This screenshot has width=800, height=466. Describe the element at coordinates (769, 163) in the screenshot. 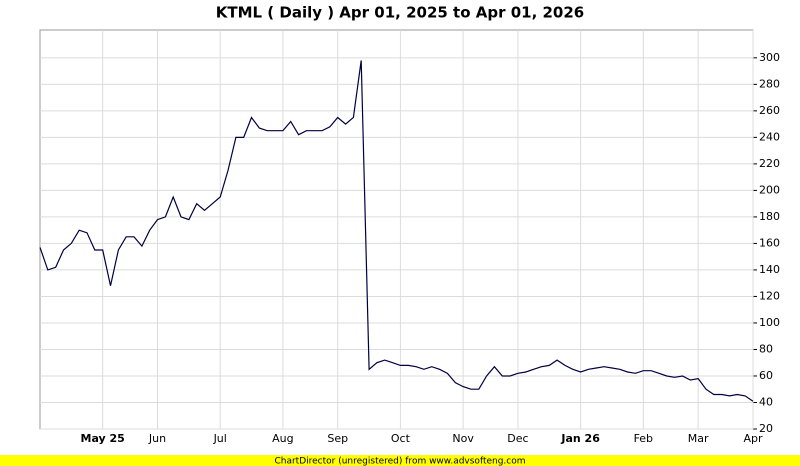

I see `y-tick-label: 220` at that location.